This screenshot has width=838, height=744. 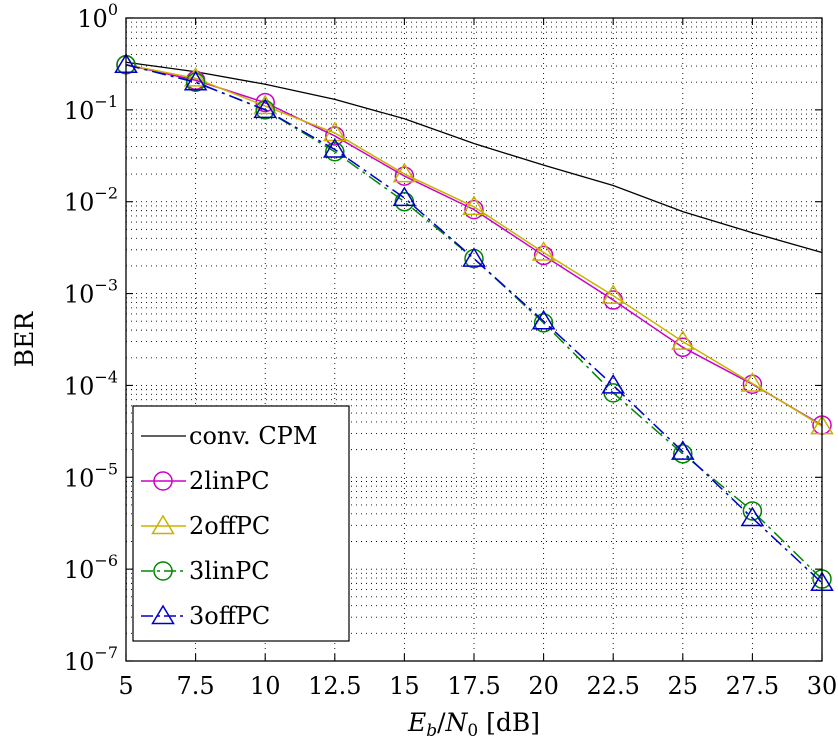 I want to click on x-tick-label: 12.5, so click(x=334, y=686).